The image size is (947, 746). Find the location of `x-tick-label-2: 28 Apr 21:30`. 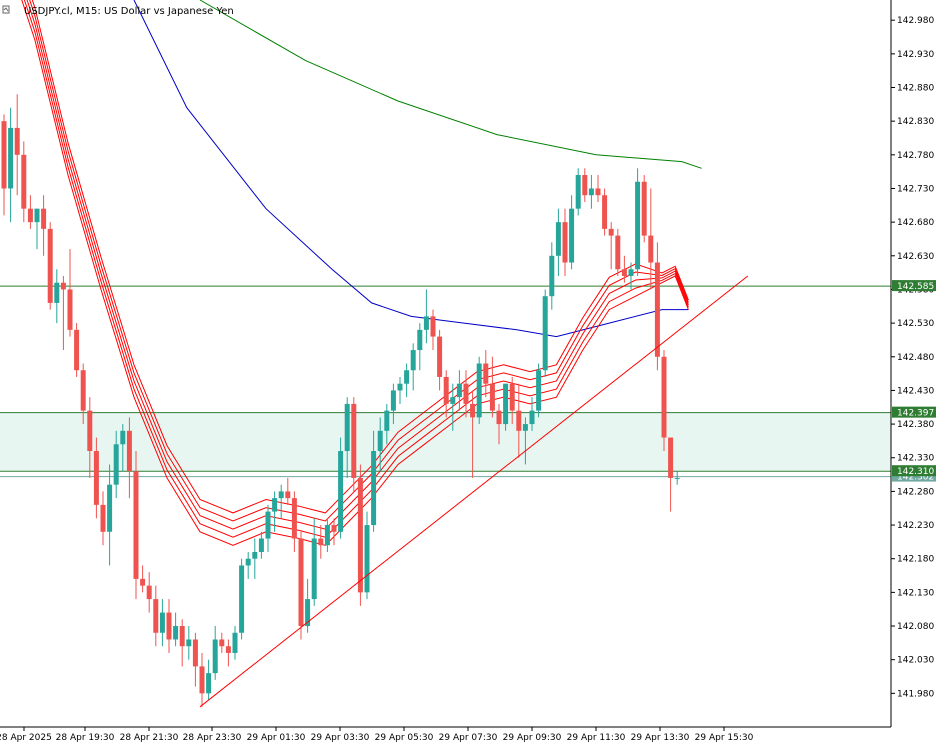

x-tick-label-2: 28 Apr 21:30 is located at coordinates (149, 738).